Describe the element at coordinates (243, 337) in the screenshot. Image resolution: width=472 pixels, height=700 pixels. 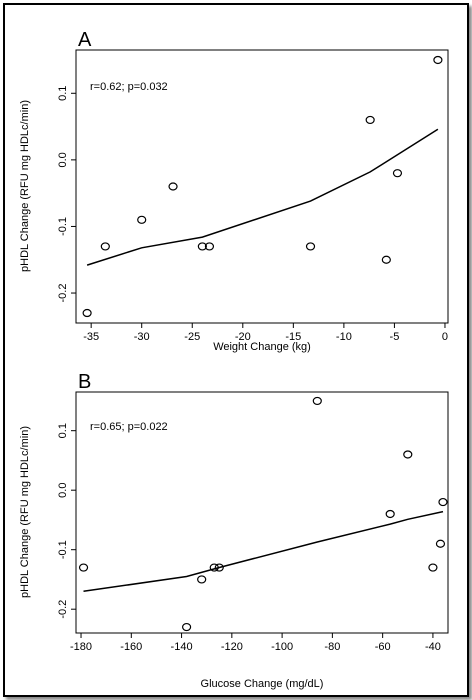
I see `x-tick-label-a: -20` at that location.